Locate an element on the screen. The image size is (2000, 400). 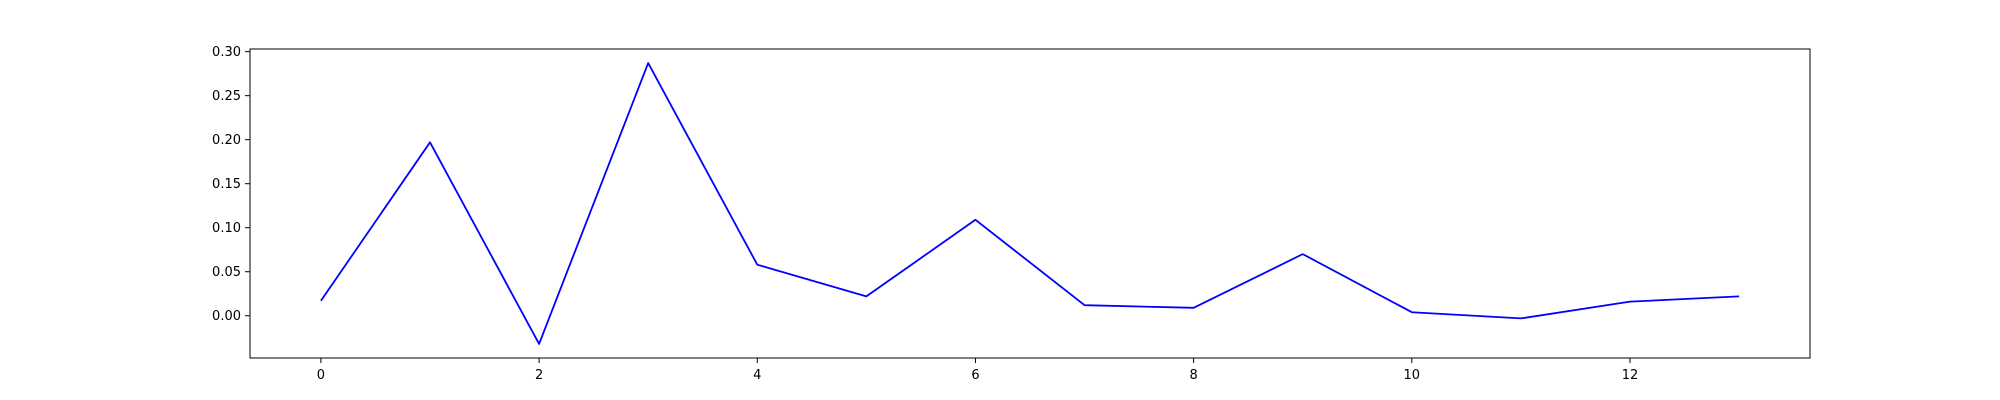
x-tick-label: 4 is located at coordinates (757, 375).